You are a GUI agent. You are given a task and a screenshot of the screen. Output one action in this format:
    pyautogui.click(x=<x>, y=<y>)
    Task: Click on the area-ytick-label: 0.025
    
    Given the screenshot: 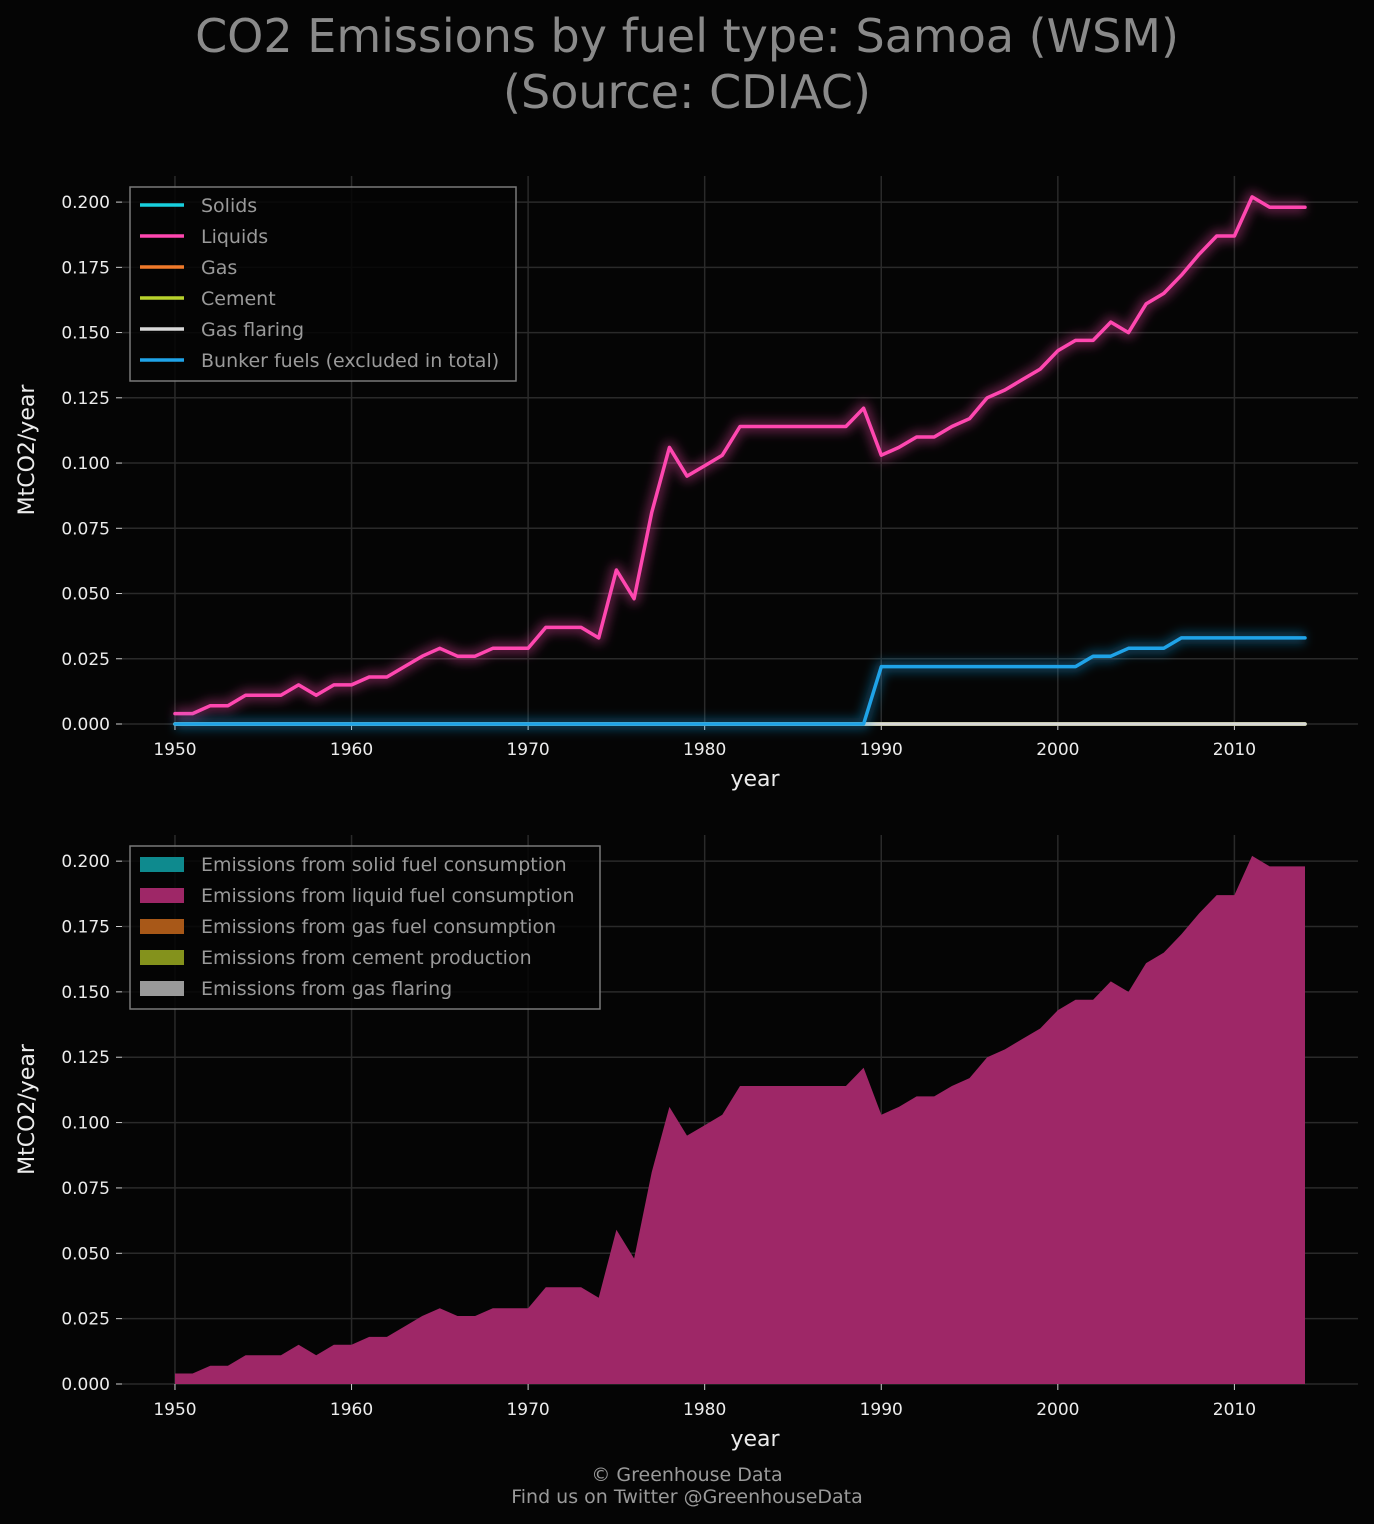 What is the action you would take?
    pyautogui.click(x=85, y=1320)
    